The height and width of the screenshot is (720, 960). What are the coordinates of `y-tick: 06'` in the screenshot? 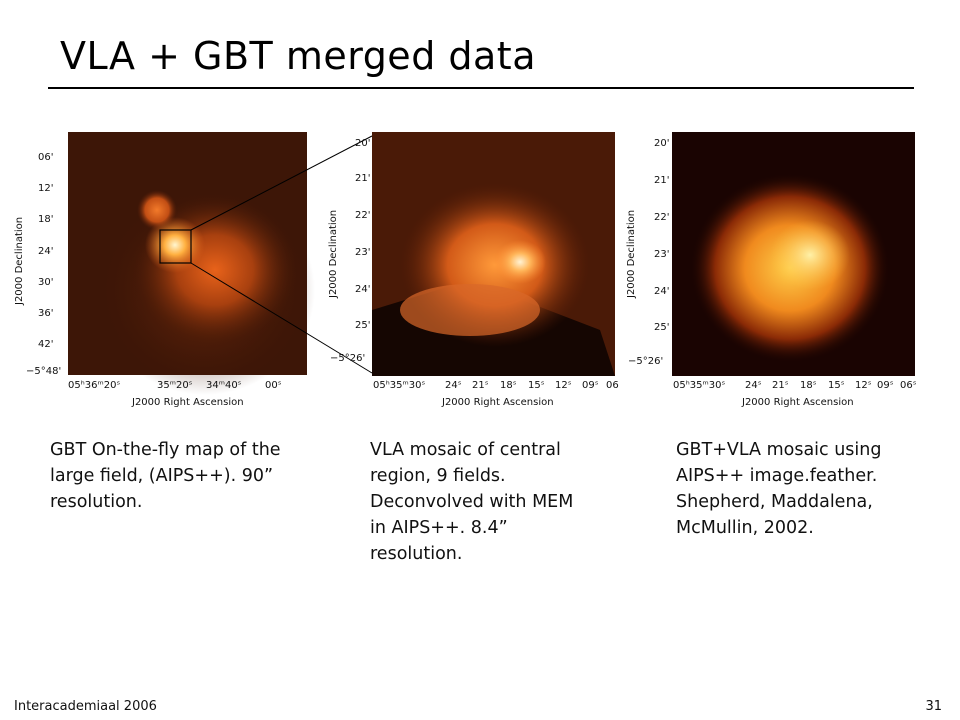 It's located at (46, 157).